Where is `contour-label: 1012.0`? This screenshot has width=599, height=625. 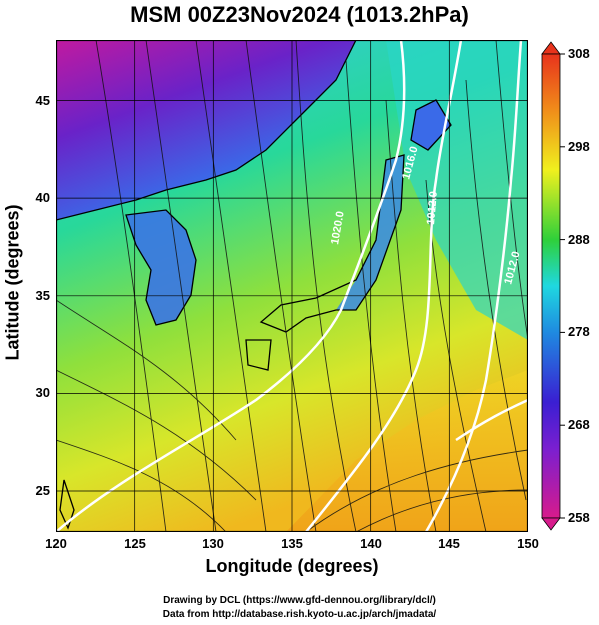
contour-label: 1012.0 is located at coordinates (432, 208).